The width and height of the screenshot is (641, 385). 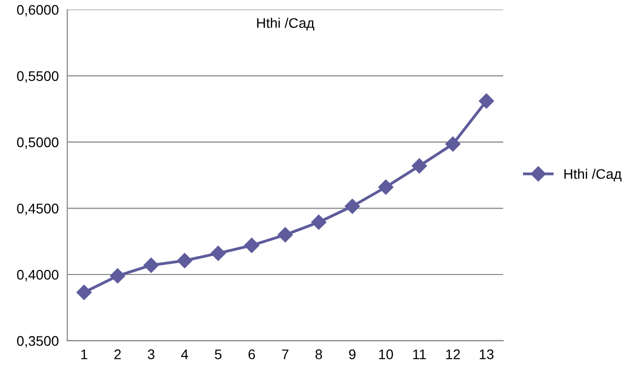 What do you see at coordinates (37, 342) in the screenshot?
I see `y-tick-label: 0,3500` at bounding box center [37, 342].